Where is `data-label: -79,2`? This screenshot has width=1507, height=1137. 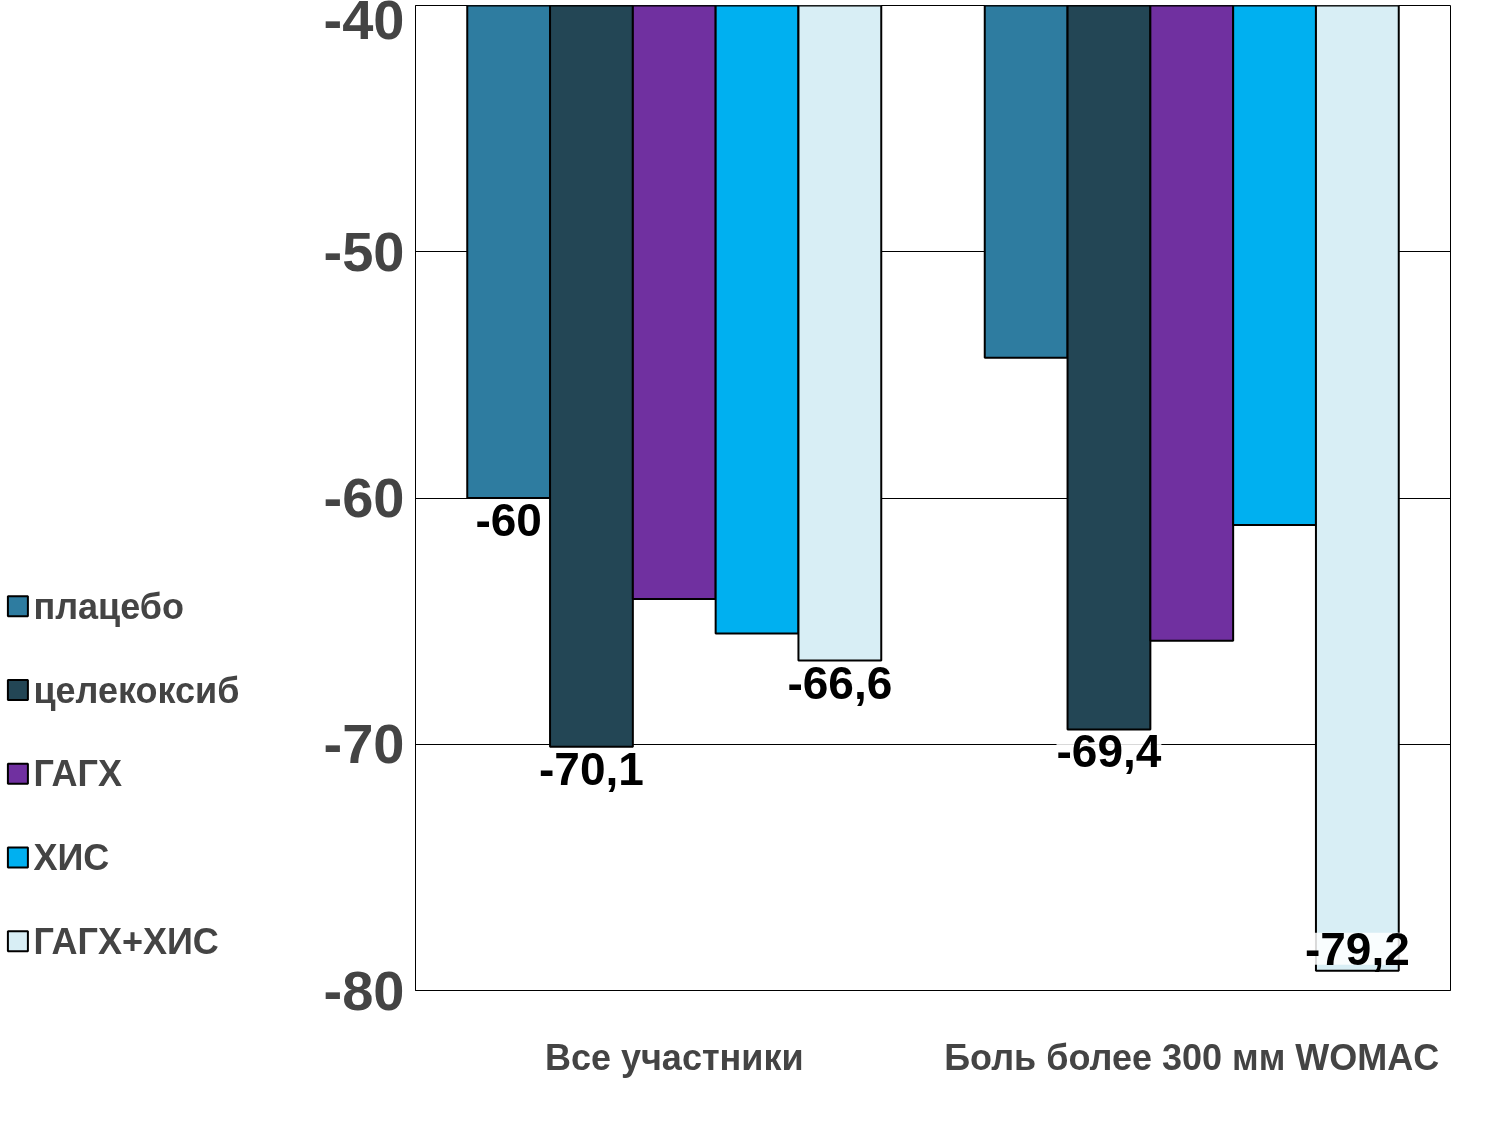 data-label: -79,2 is located at coordinates (1357, 948).